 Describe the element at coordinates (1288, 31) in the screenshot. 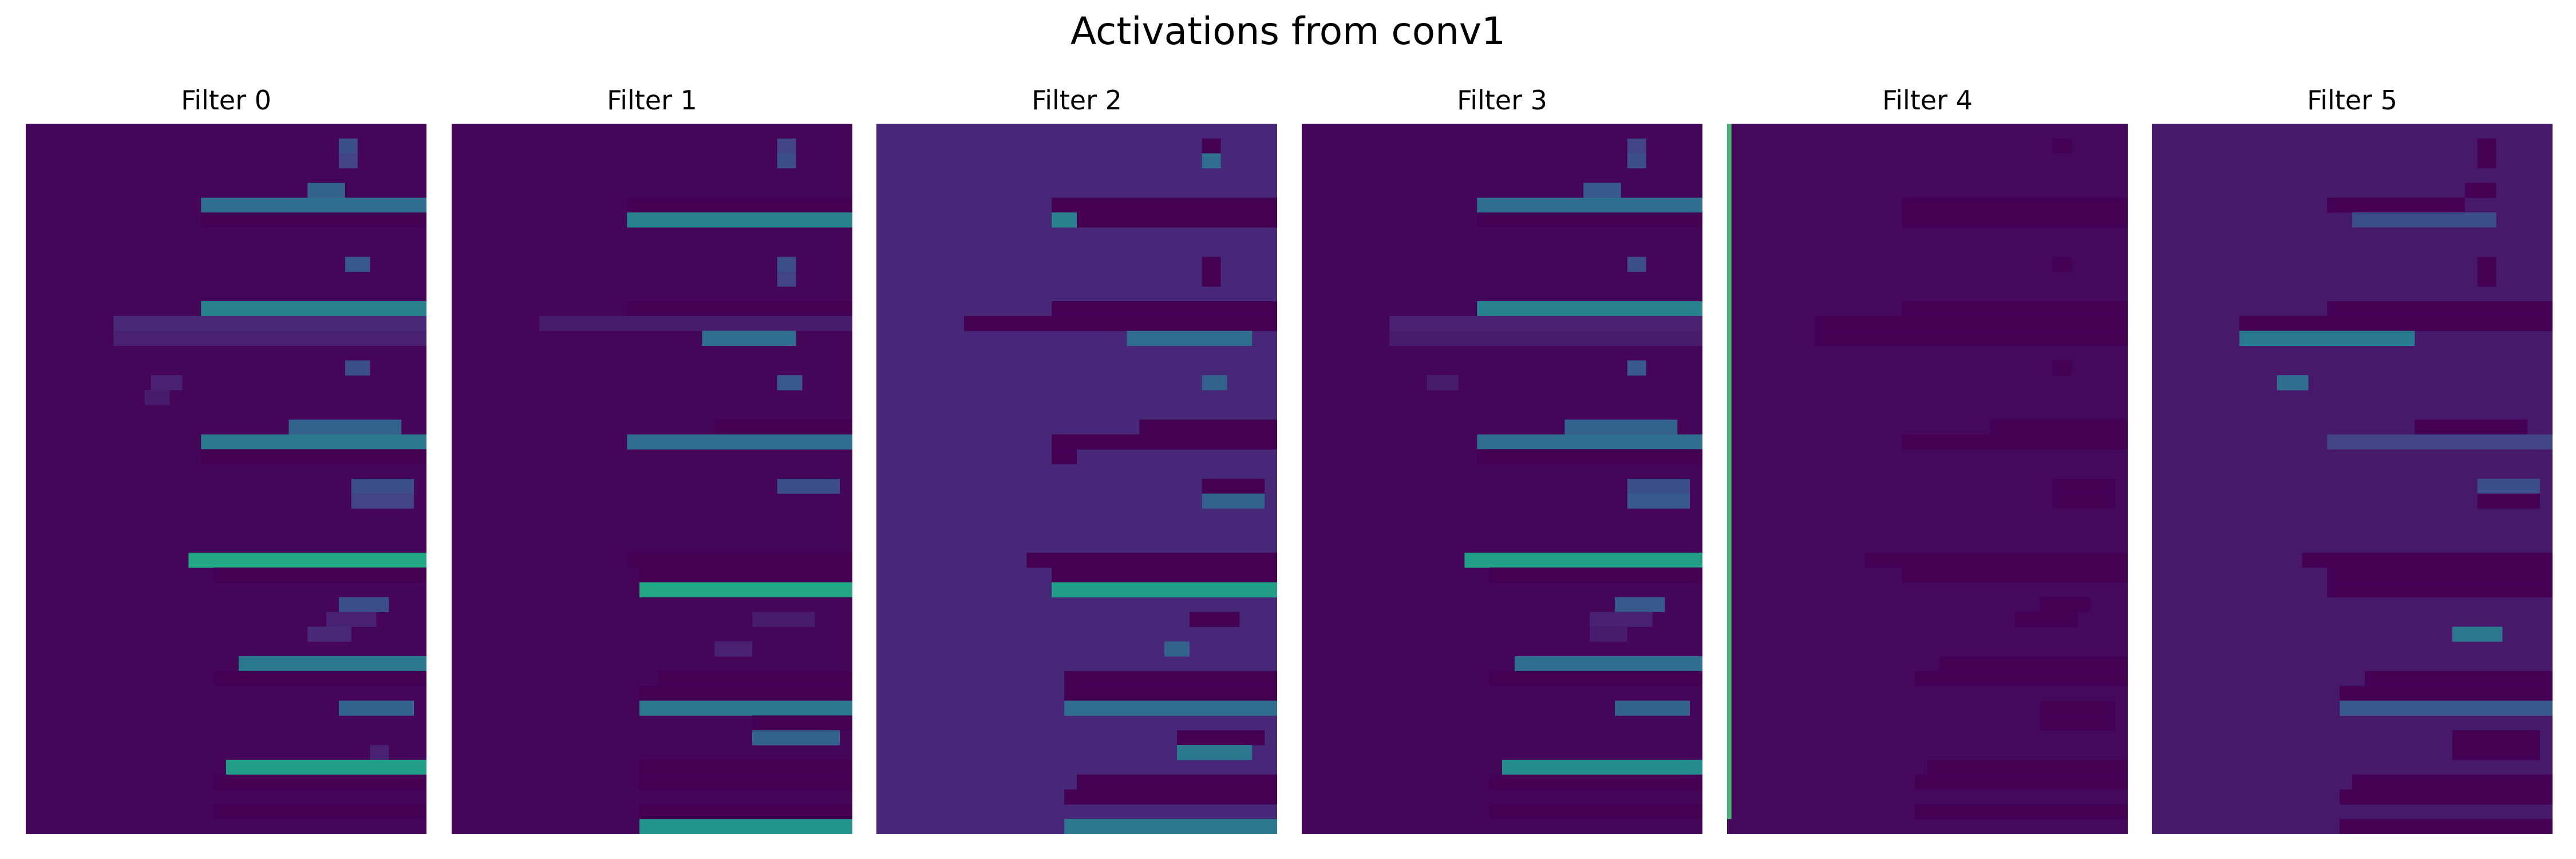

I see `figure-title: Activations from conv1` at that location.